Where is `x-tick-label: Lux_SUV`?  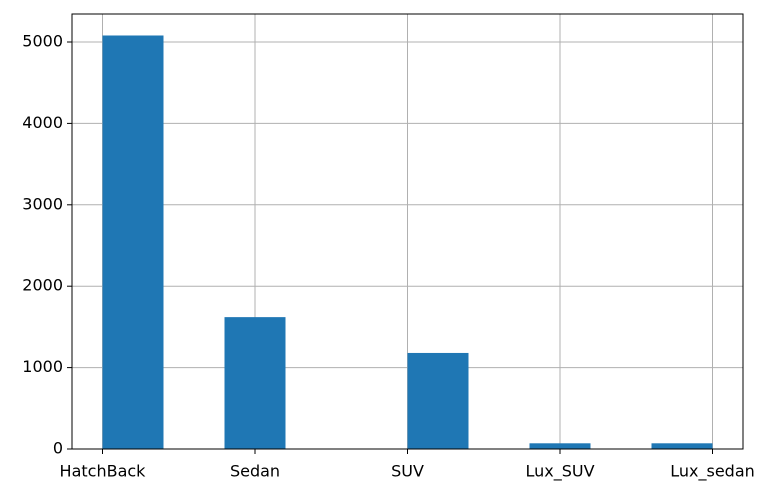 x-tick-label: Lux_SUV is located at coordinates (559, 472).